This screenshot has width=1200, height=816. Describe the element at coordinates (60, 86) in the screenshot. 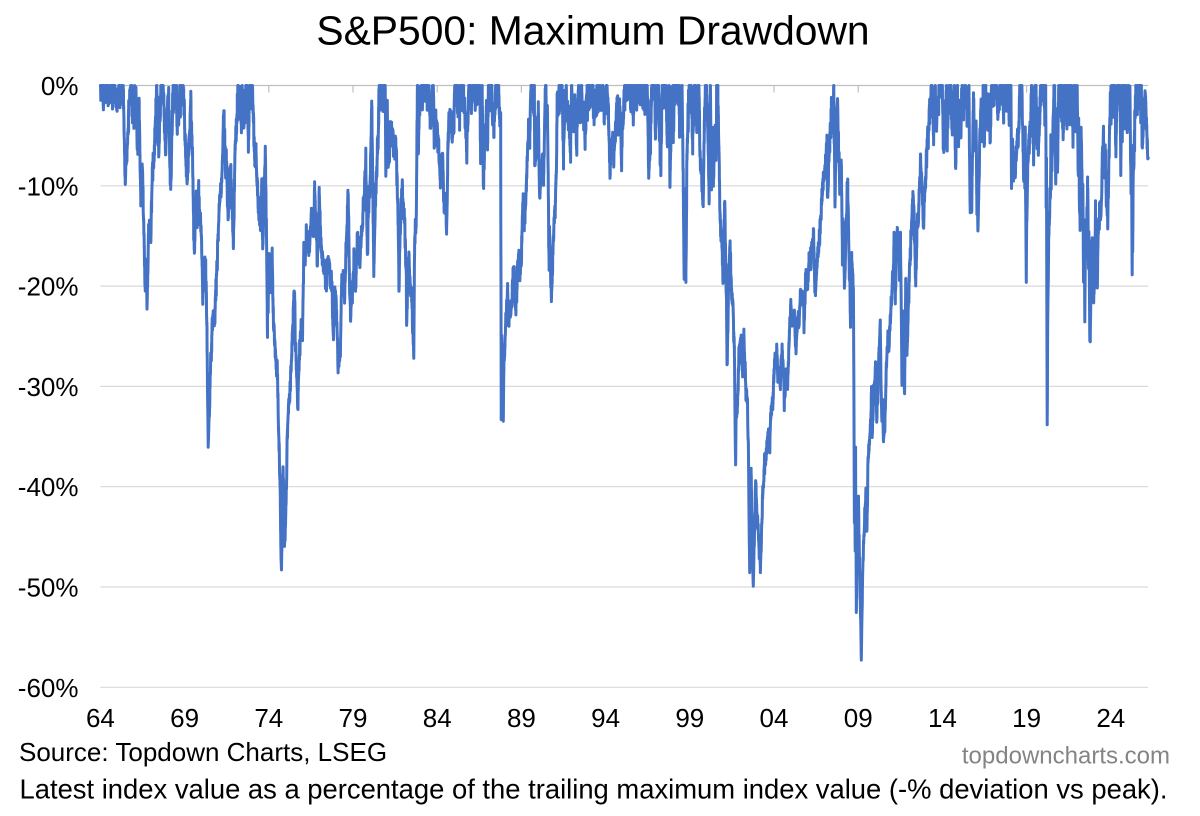

I see `svg-text: 0%` at that location.